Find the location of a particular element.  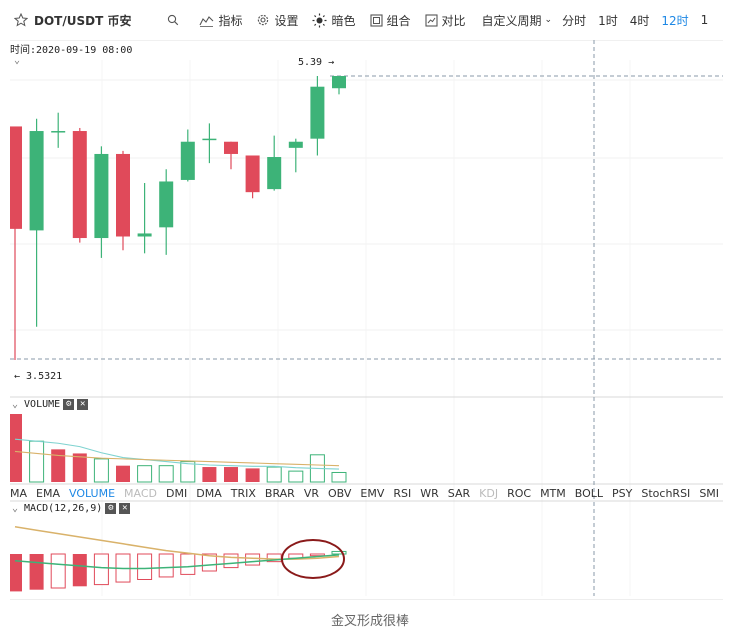

compare-button: 对比 is located at coordinates (445, 20).